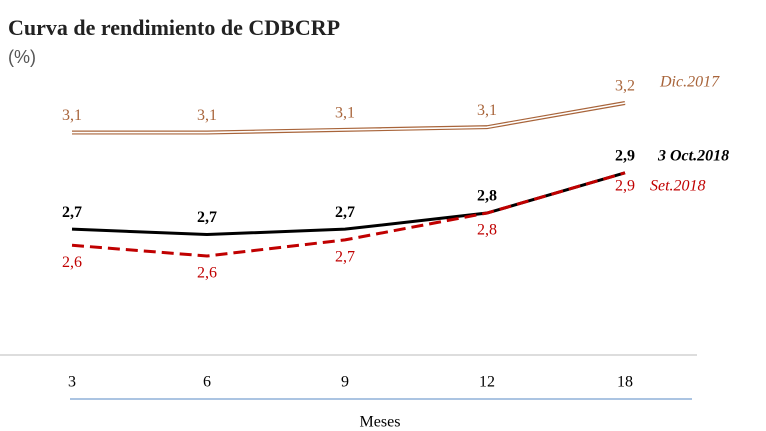  What do you see at coordinates (487, 382) in the screenshot?
I see `x-tick-label: 12` at bounding box center [487, 382].